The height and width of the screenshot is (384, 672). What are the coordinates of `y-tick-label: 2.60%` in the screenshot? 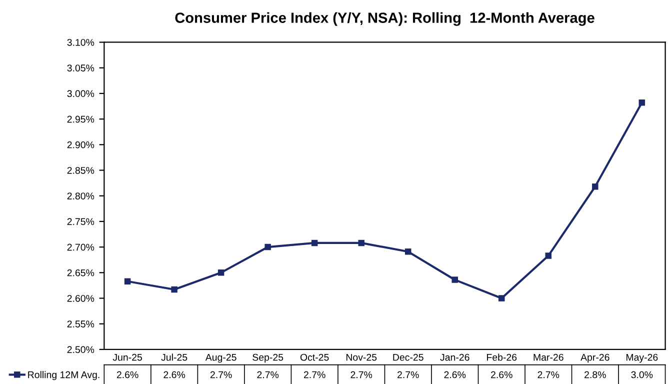 It's located at (80, 298).